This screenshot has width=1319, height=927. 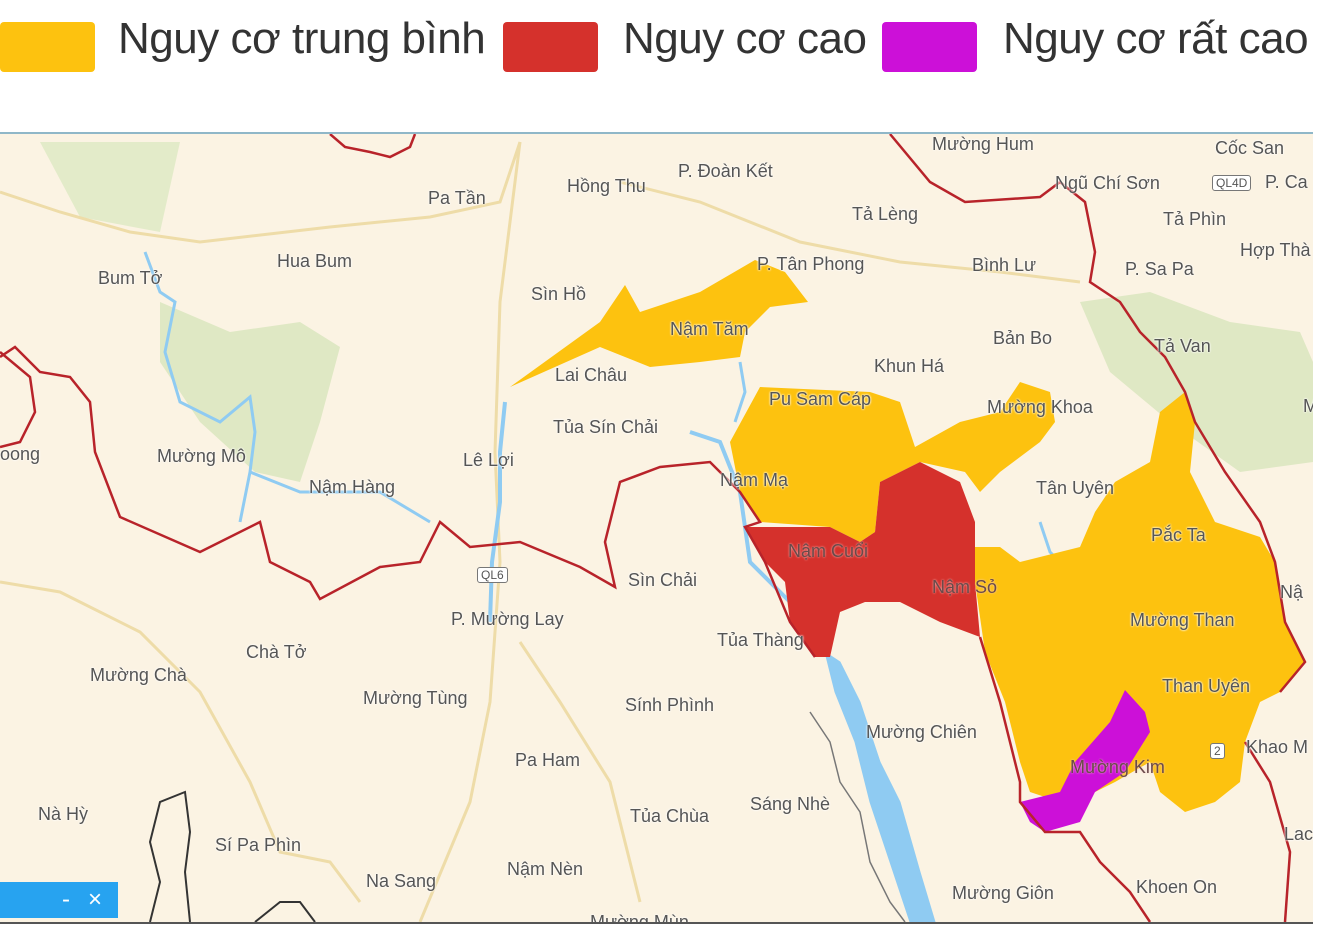 I want to click on place-label: Than Uyên, so click(x=1206, y=686).